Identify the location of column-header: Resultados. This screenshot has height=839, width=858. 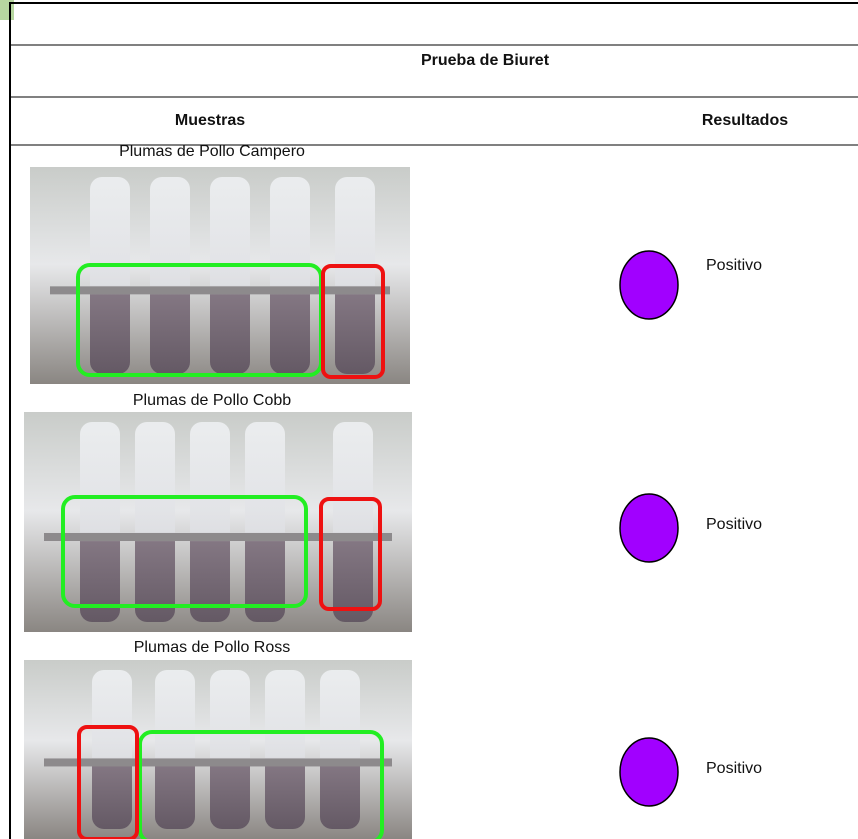
(745, 120).